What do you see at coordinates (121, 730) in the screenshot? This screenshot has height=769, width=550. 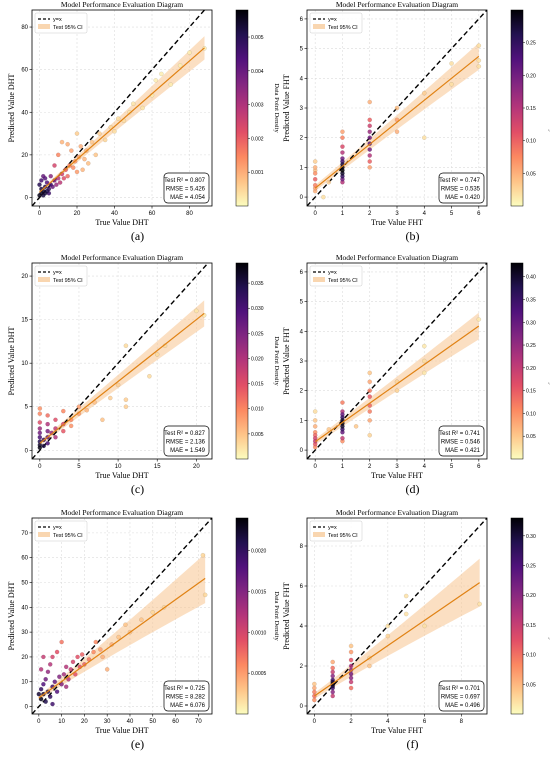 I see `x-axis-label: True Value DHT` at bounding box center [121, 730].